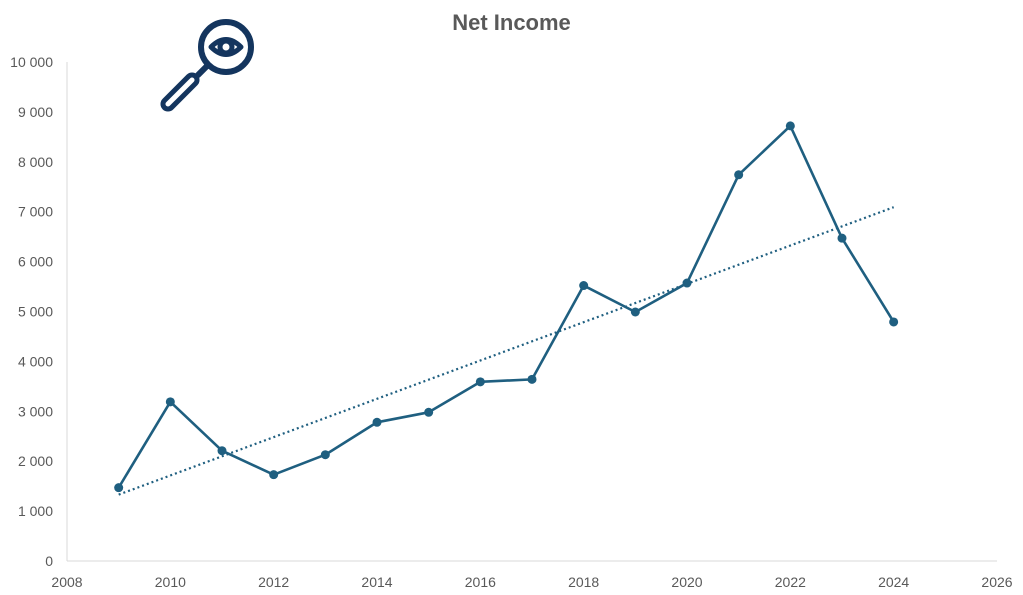 The width and height of the screenshot is (1023, 595). I want to click on x-tick-label: 2024, so click(893, 582).